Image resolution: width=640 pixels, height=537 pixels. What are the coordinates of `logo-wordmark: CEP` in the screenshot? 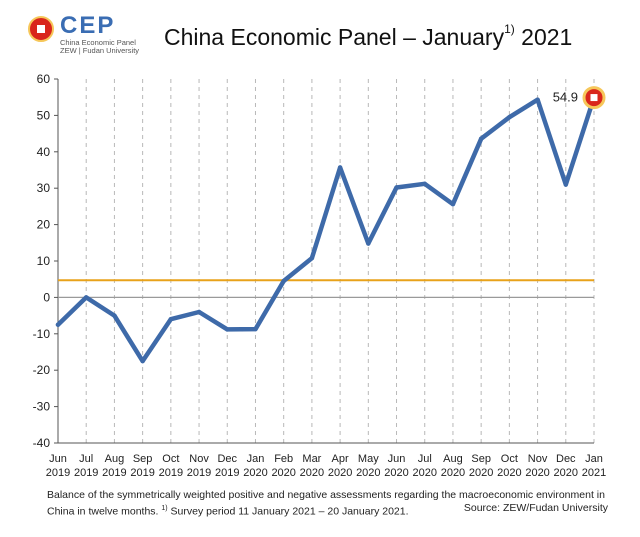 It's located at (88, 25).